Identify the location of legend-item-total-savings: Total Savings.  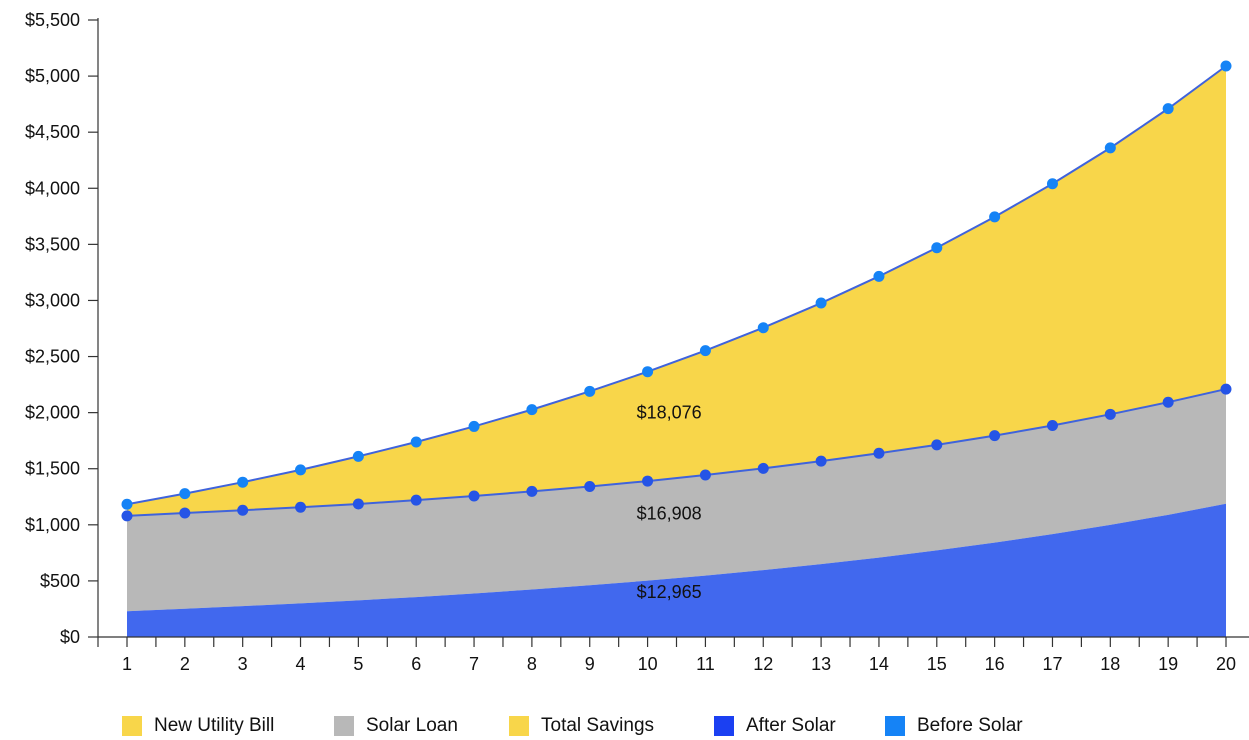
(581, 726).